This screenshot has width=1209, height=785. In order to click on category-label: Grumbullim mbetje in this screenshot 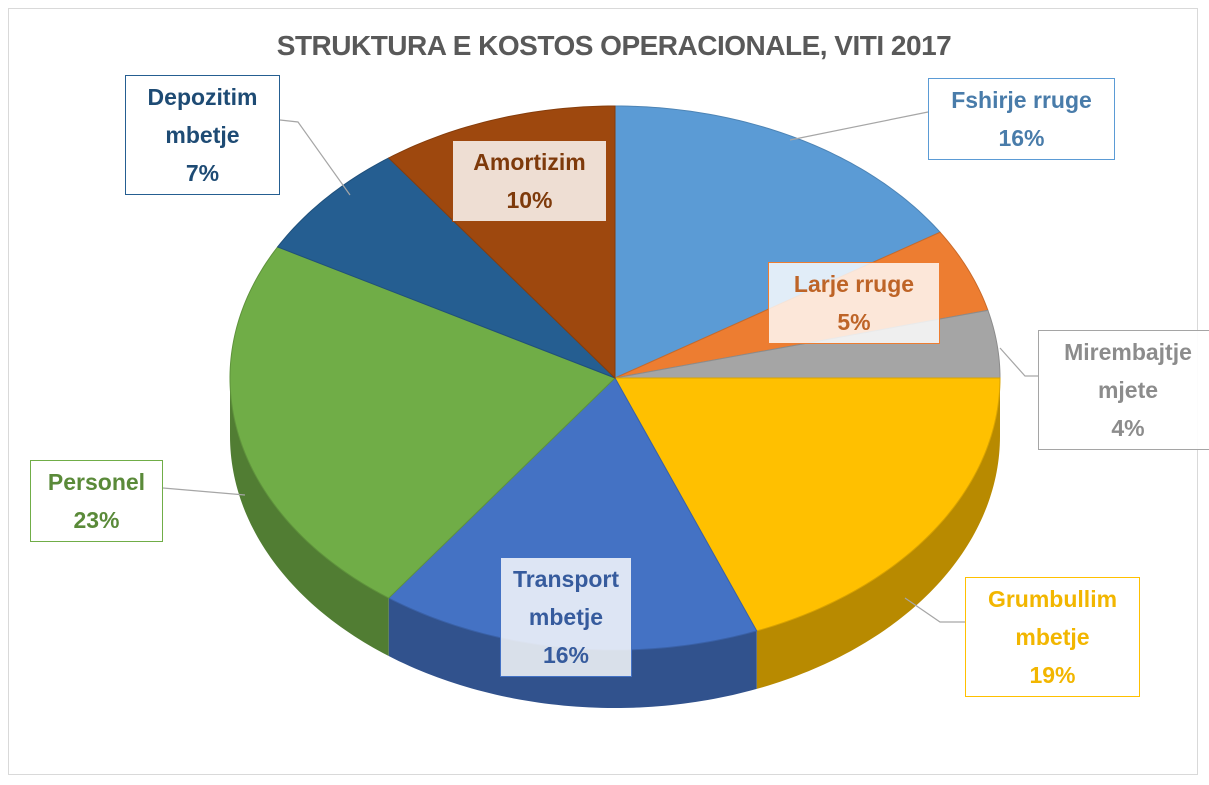, I will do `click(1052, 618)`.